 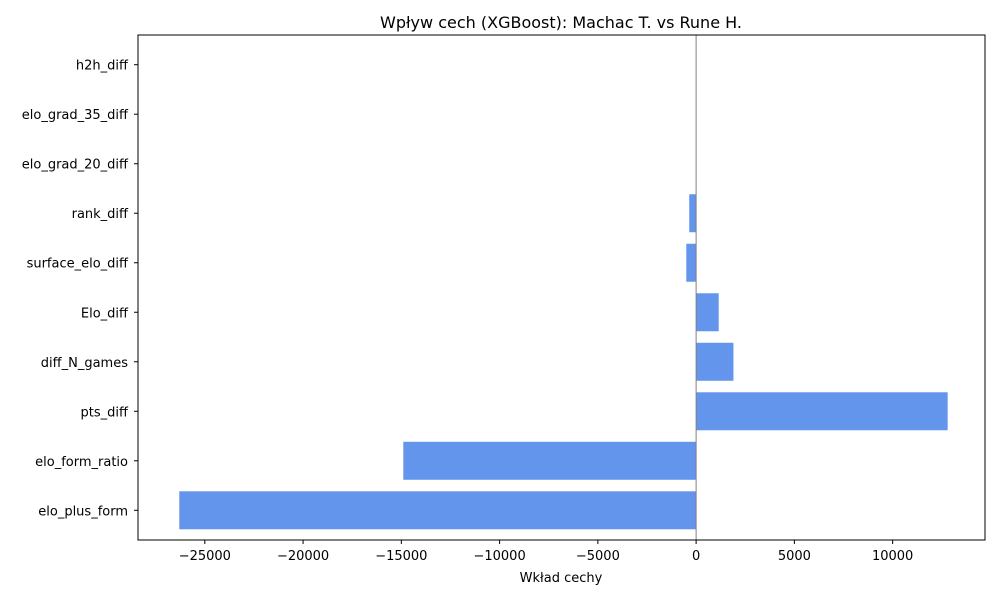 I want to click on y-tick-label: diff_N_games, so click(x=84, y=363).